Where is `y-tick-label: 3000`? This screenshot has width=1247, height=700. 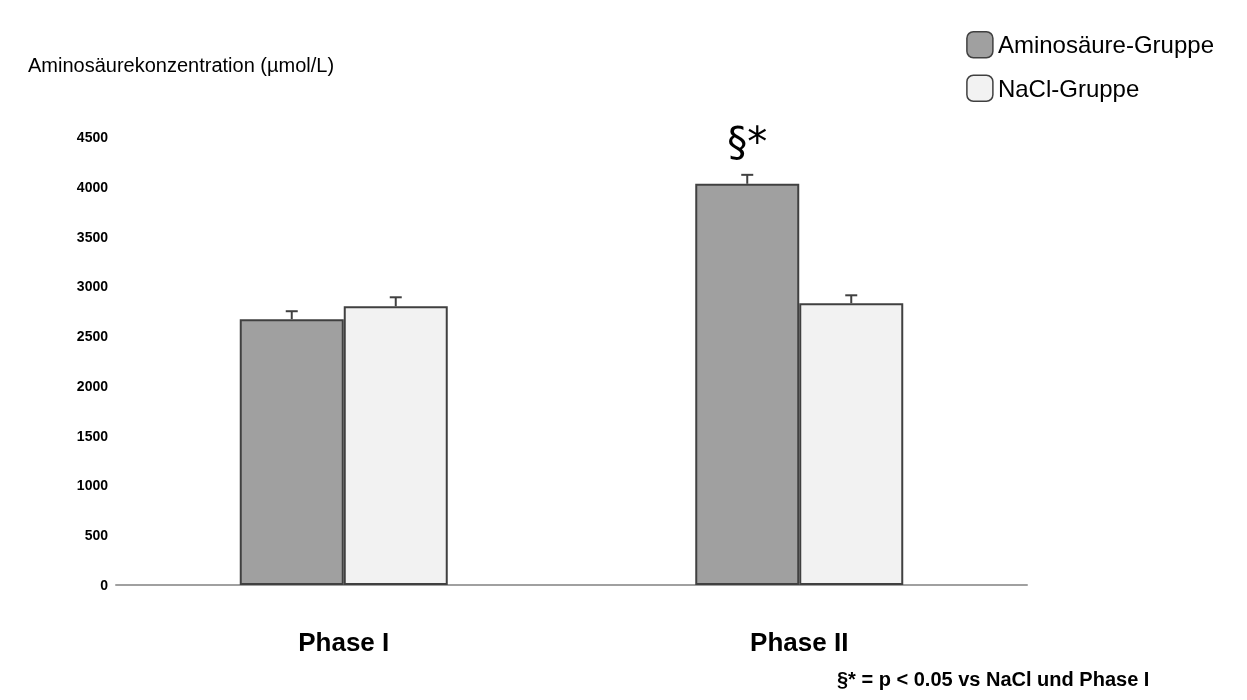
y-tick-label: 3000 is located at coordinates (92, 286).